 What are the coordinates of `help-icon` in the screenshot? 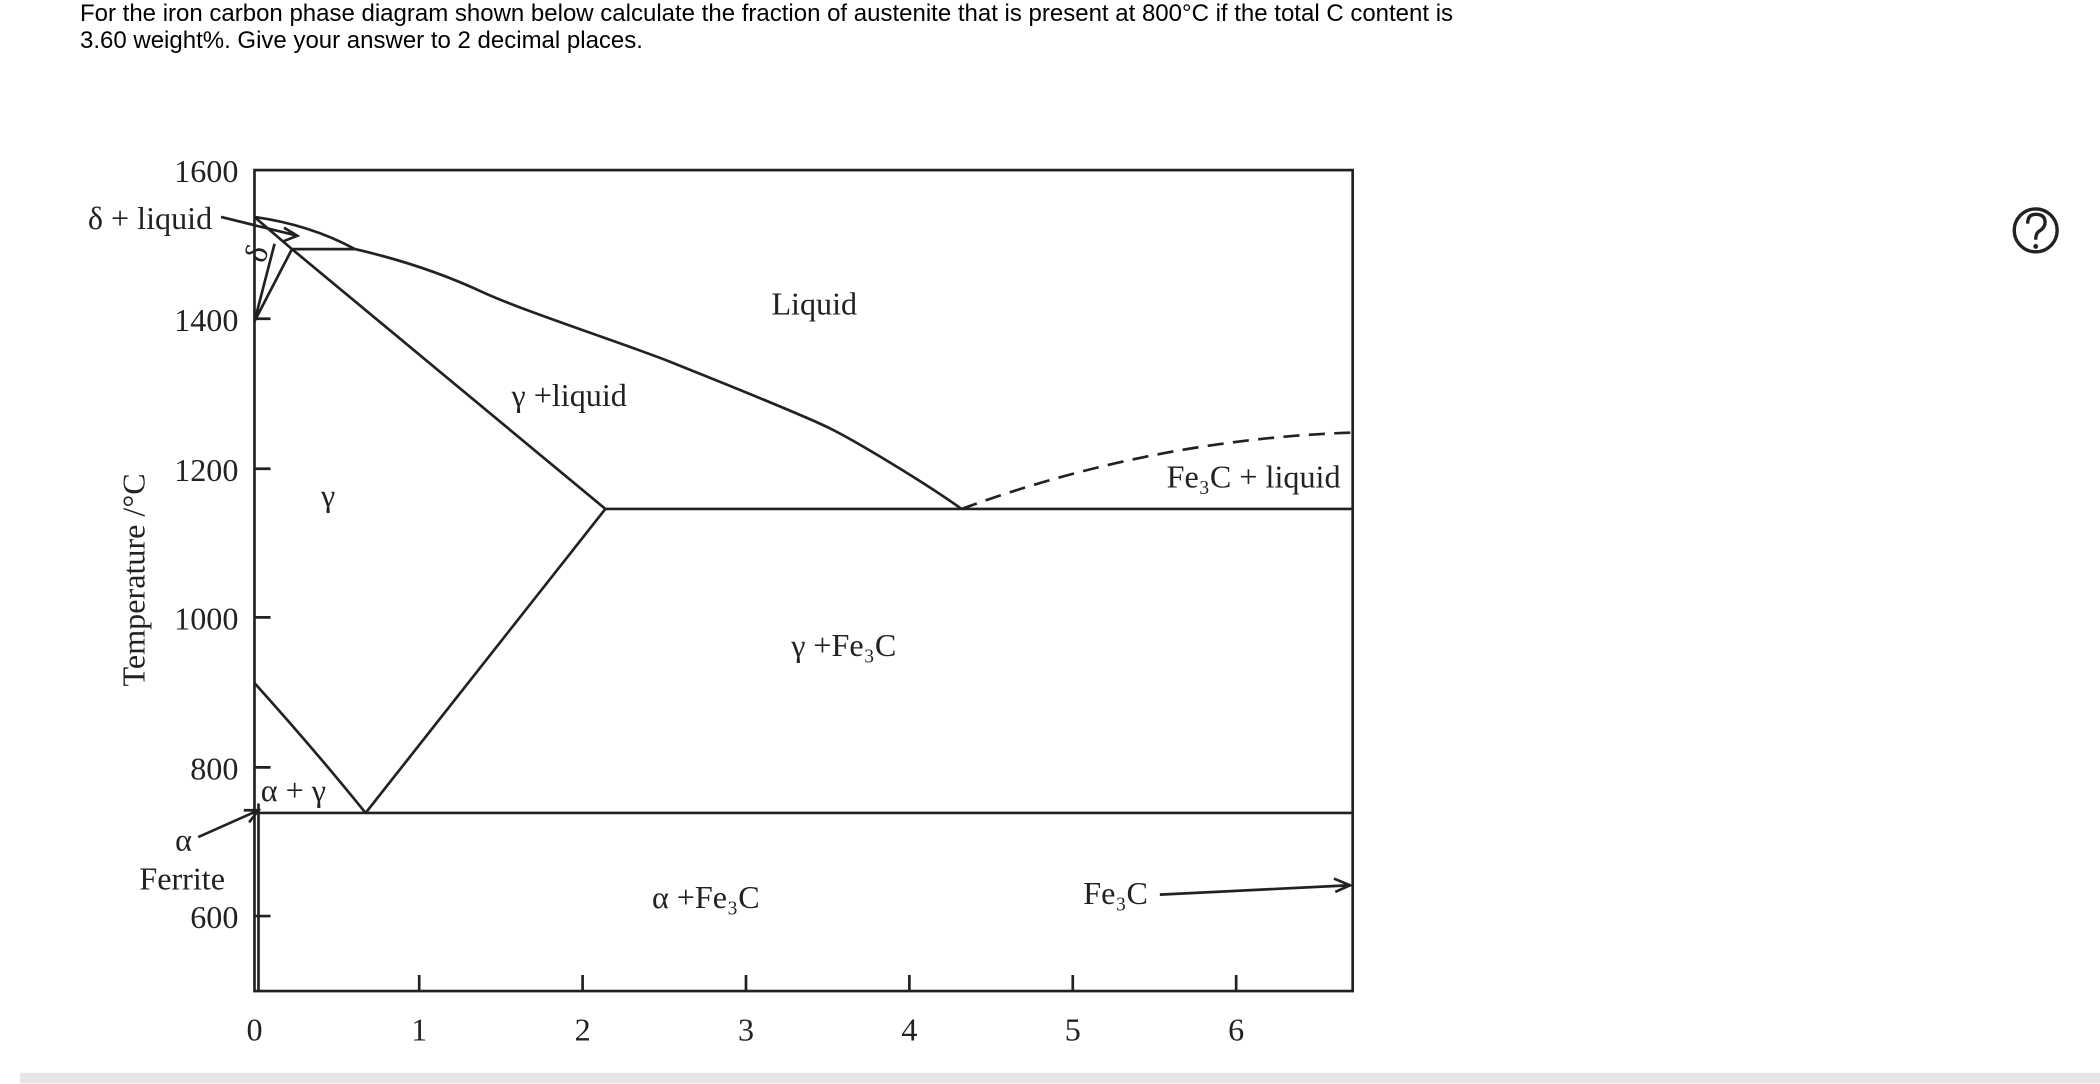 It's located at (2035, 230).